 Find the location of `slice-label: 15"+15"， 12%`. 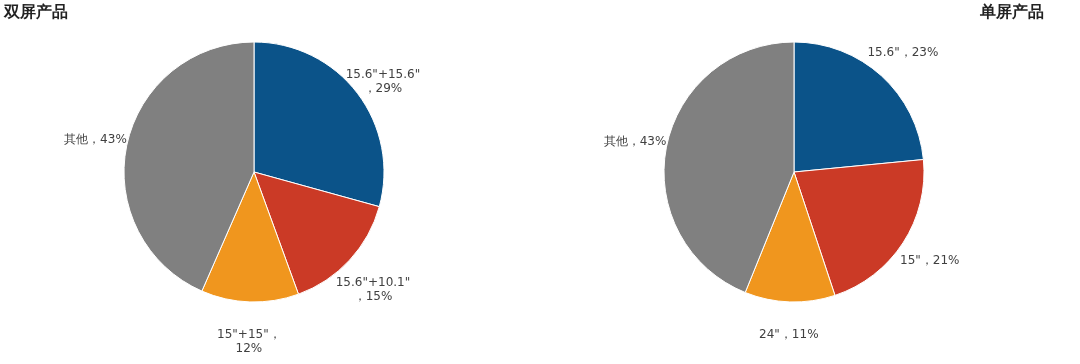

slice-label: 15"+15"， 12% is located at coordinates (249, 340).